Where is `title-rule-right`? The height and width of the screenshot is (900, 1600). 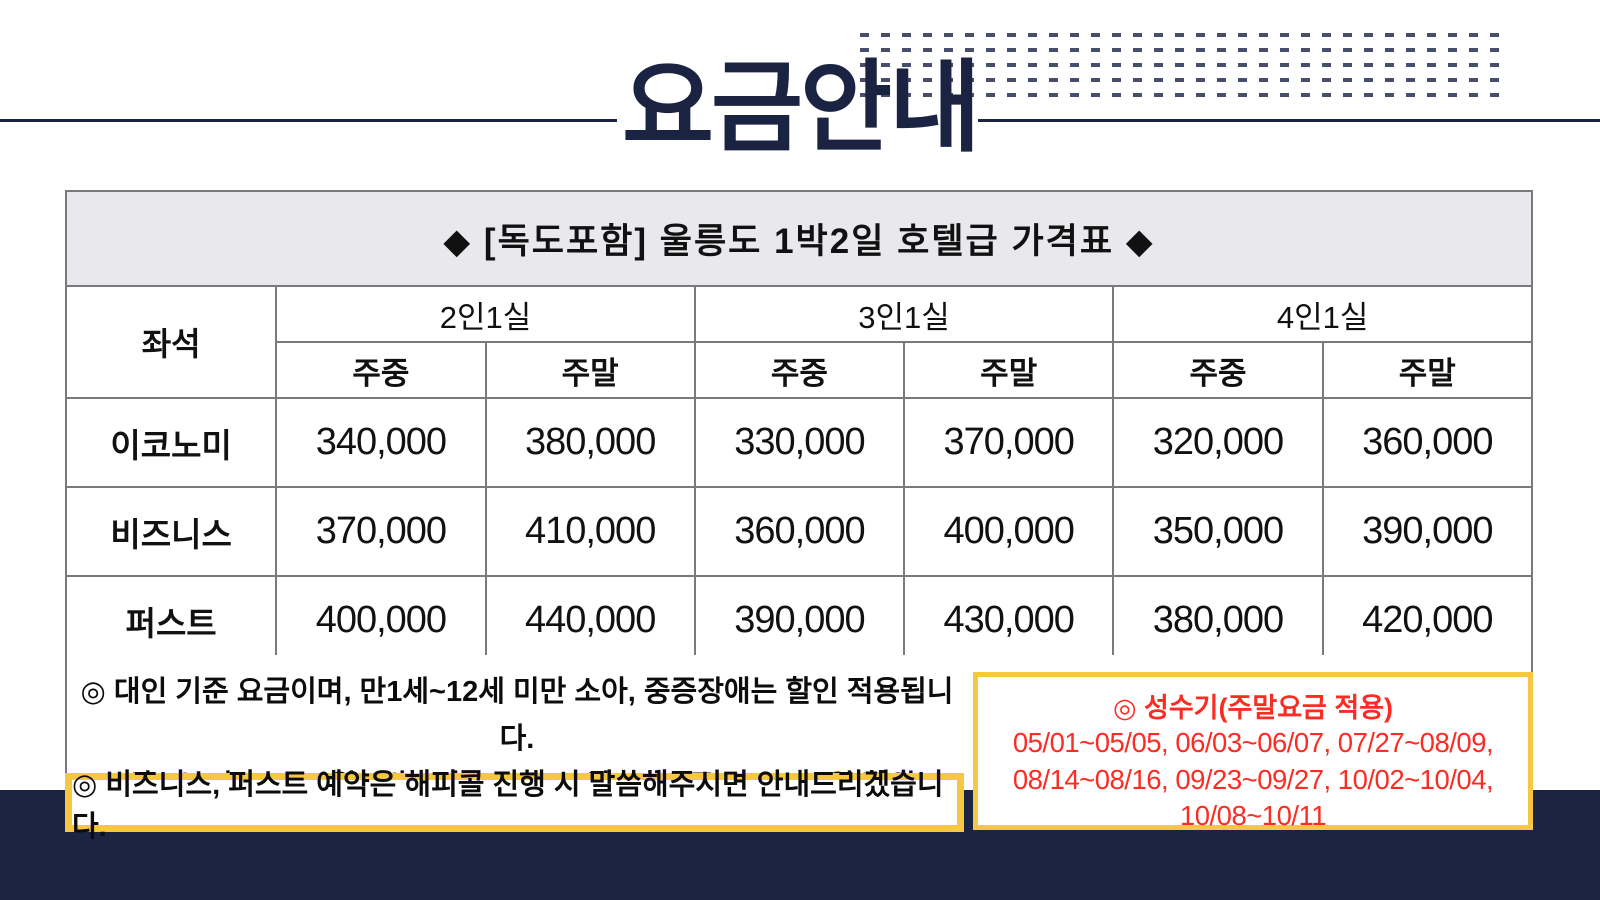 title-rule-right is located at coordinates (1289, 120).